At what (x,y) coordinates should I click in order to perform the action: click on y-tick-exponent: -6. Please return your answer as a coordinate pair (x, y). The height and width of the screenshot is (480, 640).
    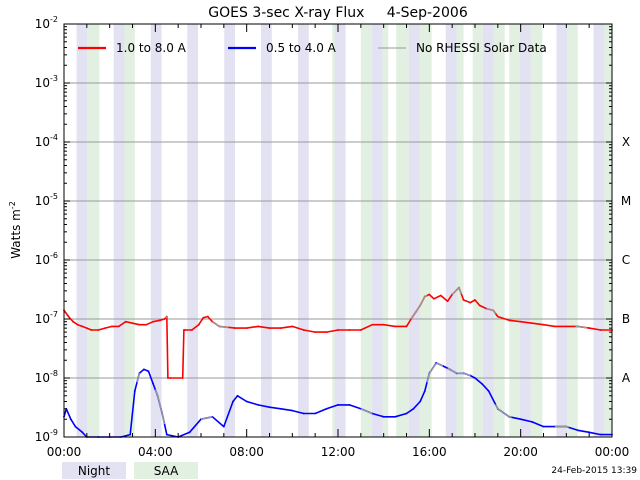
    Looking at the image, I should click on (54, 255).